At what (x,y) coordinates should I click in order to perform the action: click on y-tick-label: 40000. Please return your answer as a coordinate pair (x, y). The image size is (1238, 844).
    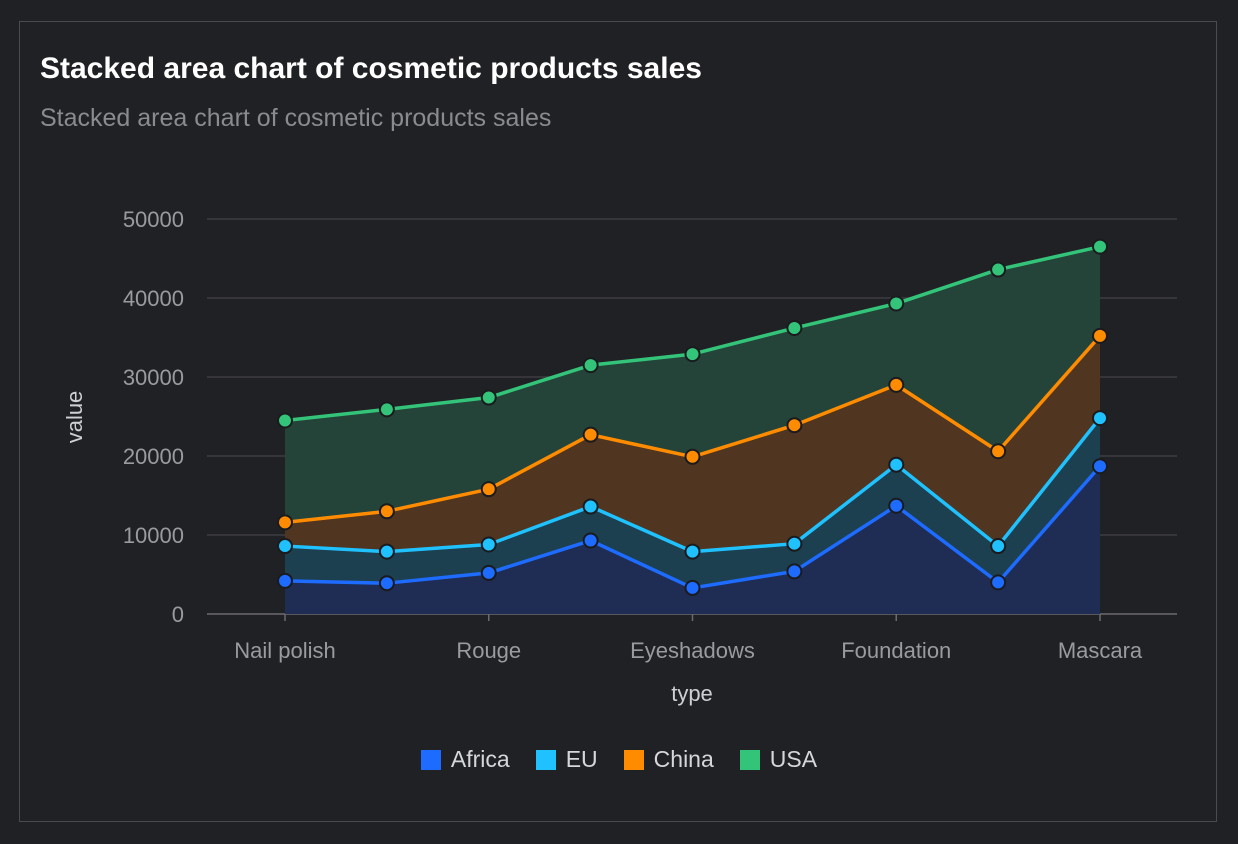
    Looking at the image, I should click on (153, 298).